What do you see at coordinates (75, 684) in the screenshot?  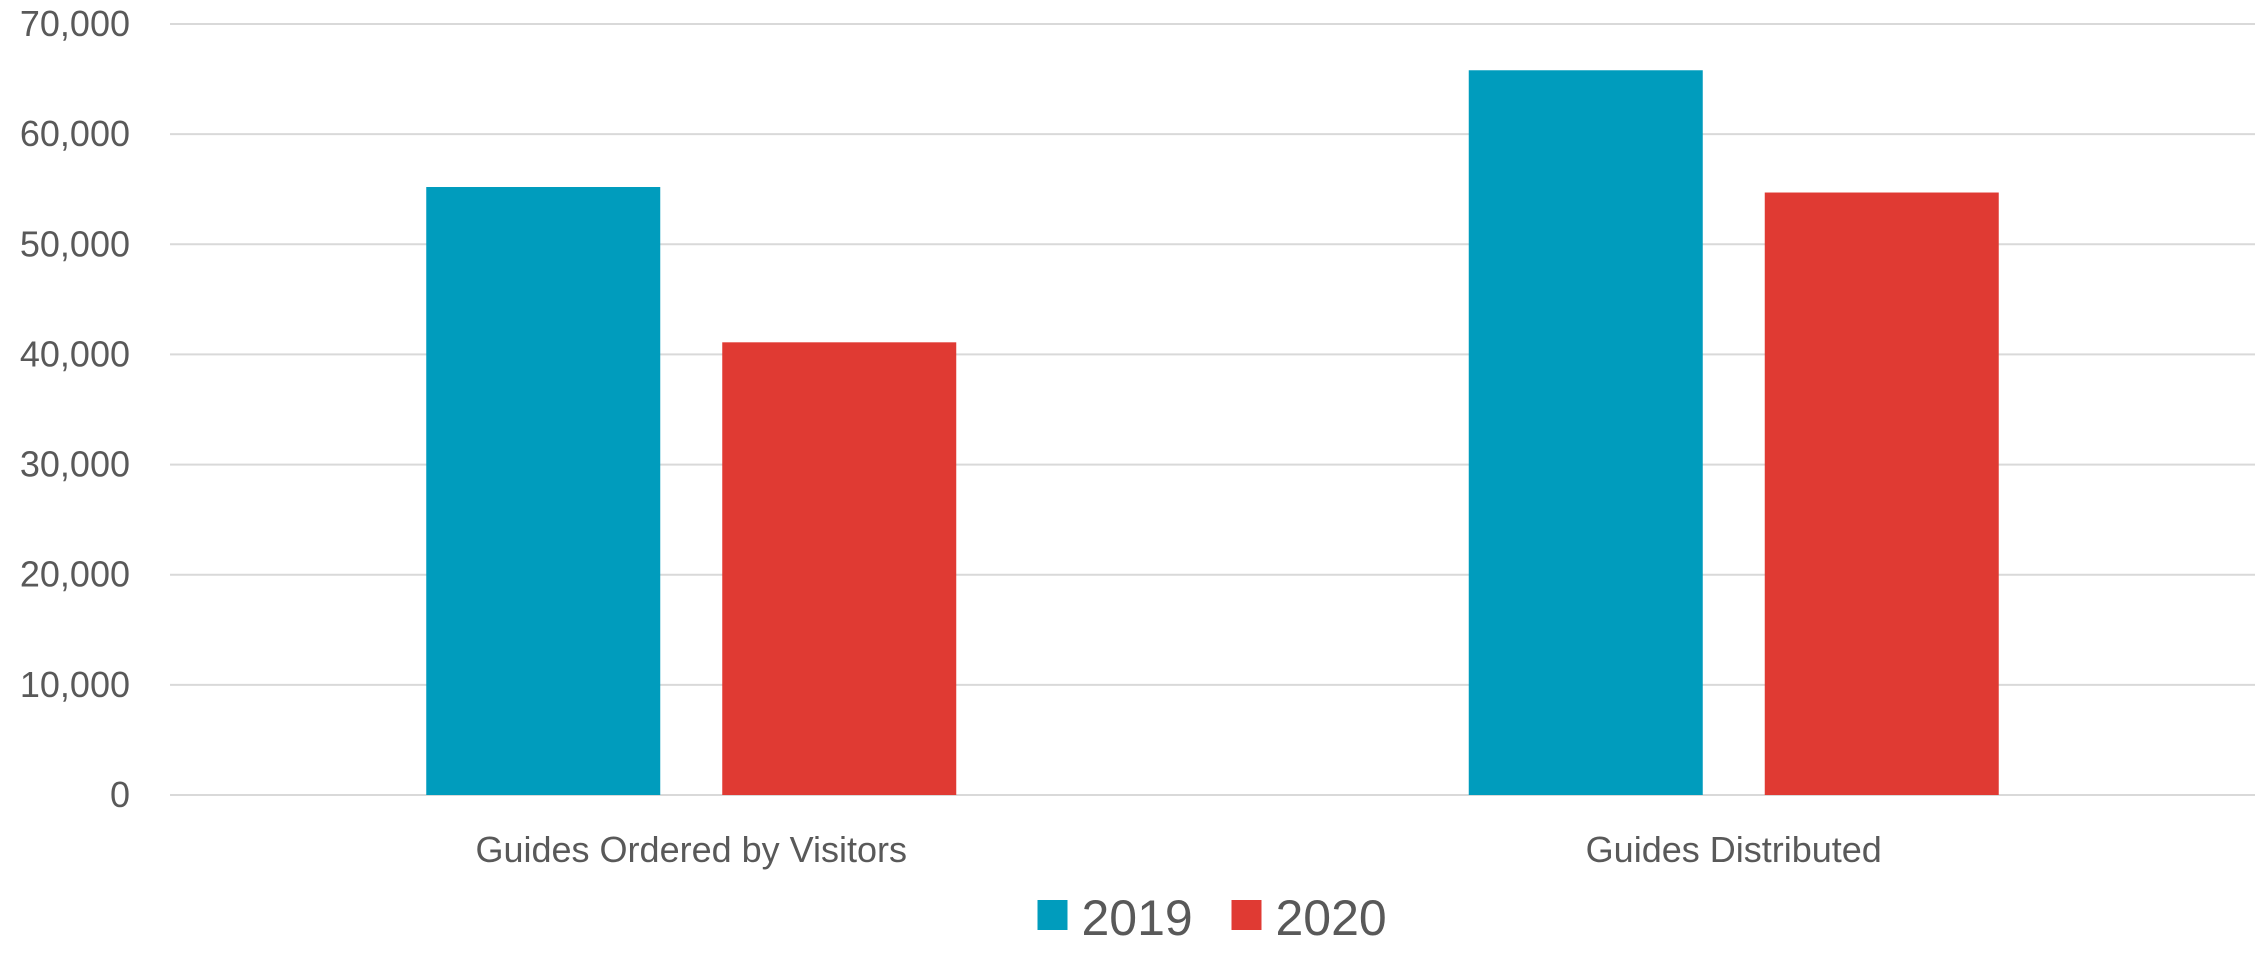 I see `y-tick-label: 10,000` at bounding box center [75, 684].